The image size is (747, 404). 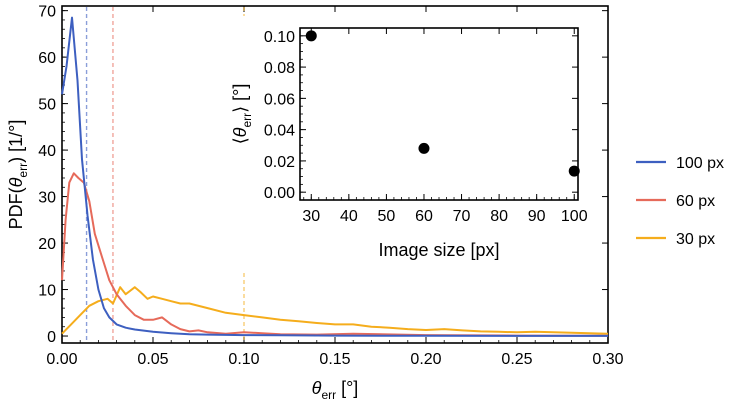 What do you see at coordinates (279, 37) in the screenshot?
I see `inset-y-tick-label: 0.10` at bounding box center [279, 37].